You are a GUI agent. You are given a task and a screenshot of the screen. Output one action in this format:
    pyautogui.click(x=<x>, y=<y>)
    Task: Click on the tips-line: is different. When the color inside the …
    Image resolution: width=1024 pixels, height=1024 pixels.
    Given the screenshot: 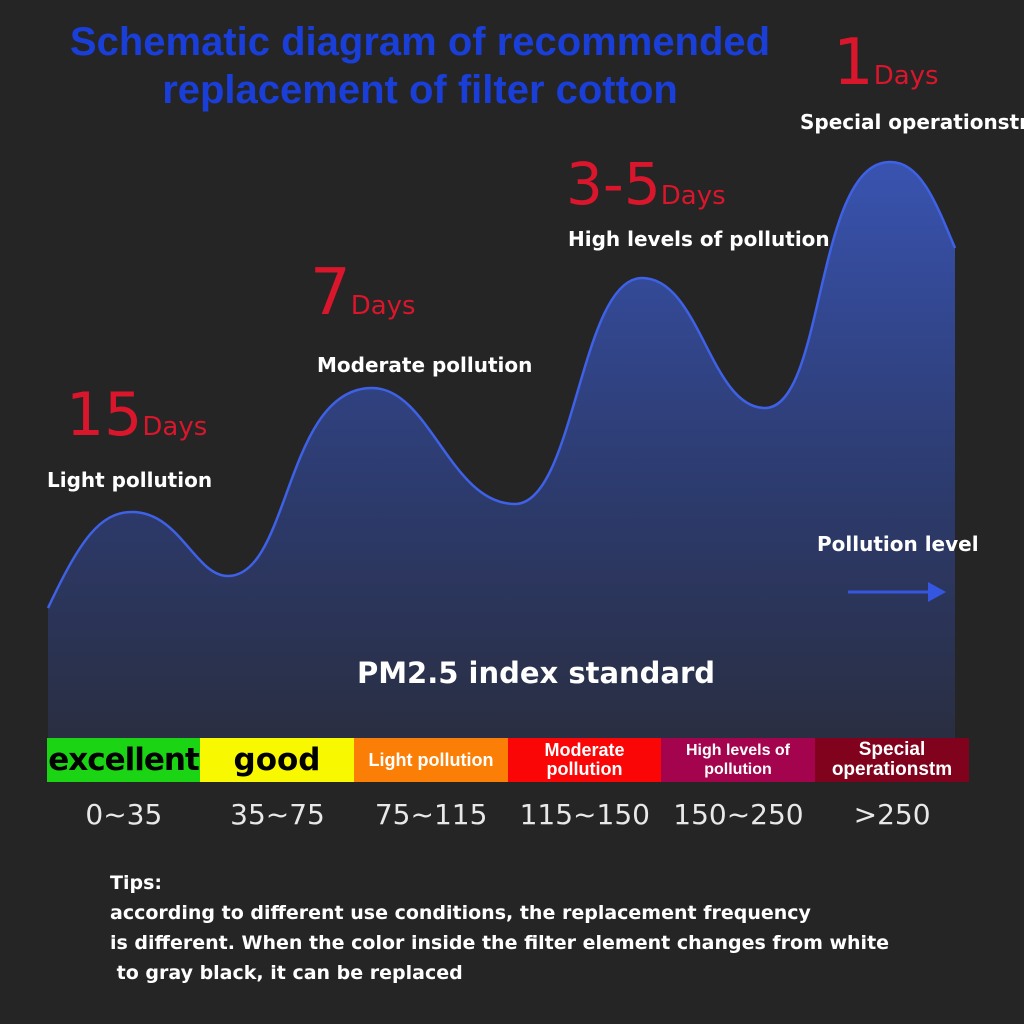 What is the action you would take?
    pyautogui.click(x=500, y=943)
    